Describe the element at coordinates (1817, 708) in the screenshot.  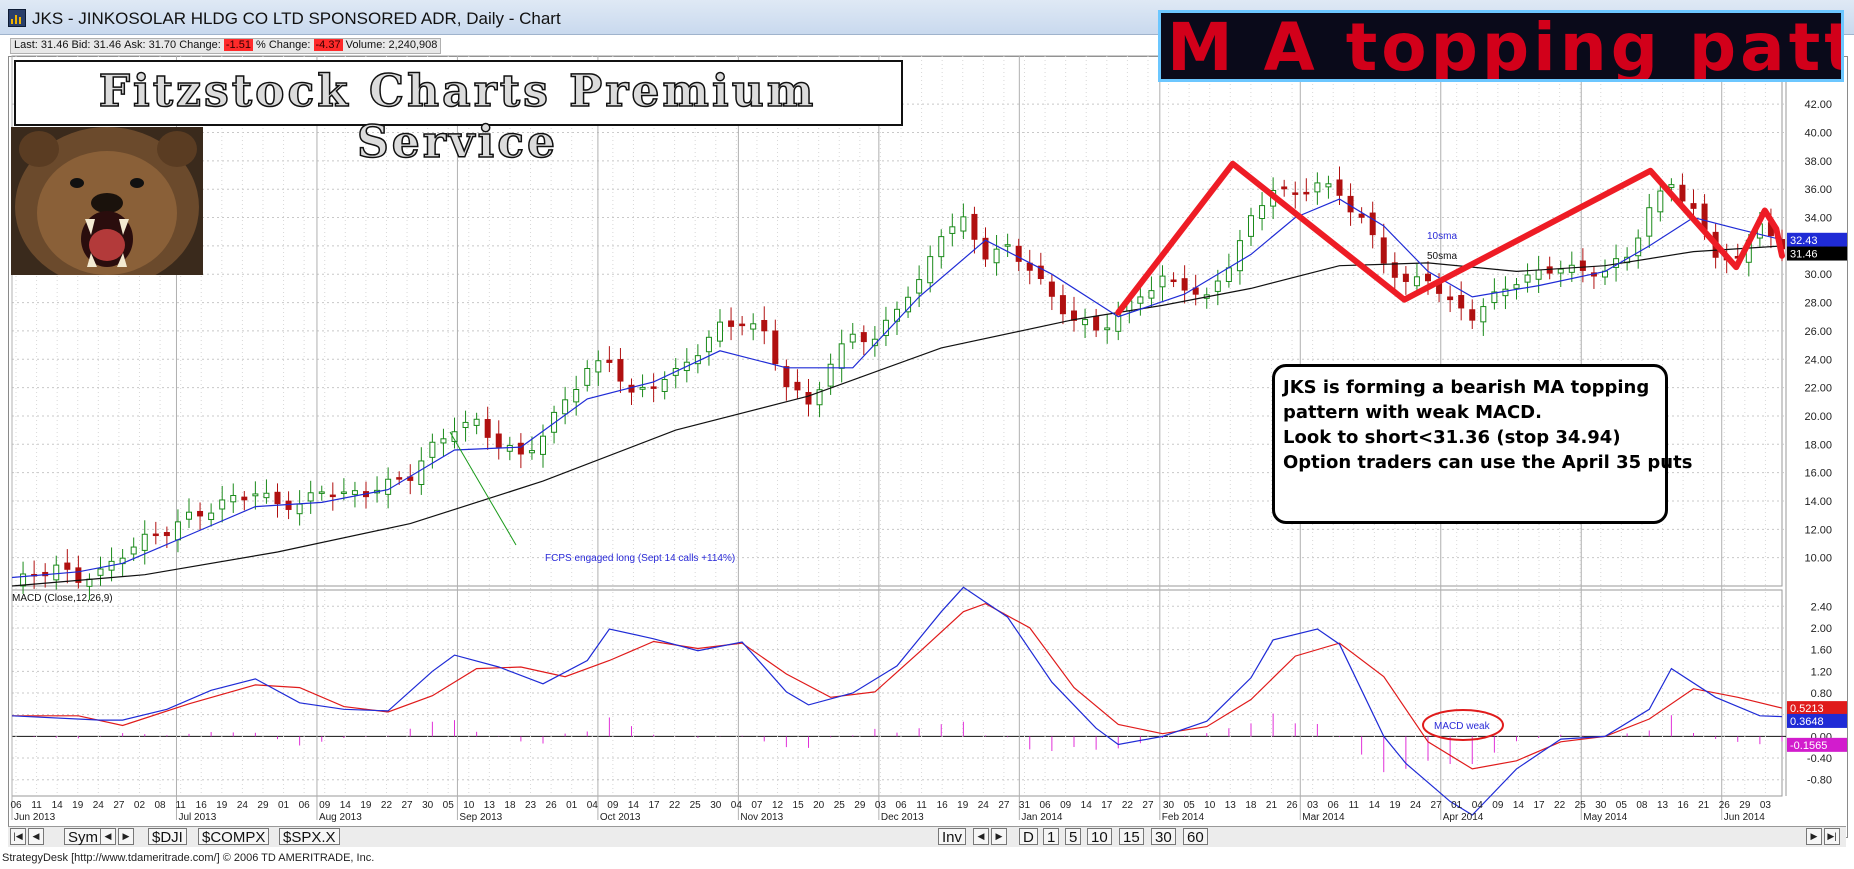
I see `macd-signal-tag-bg` at that location.